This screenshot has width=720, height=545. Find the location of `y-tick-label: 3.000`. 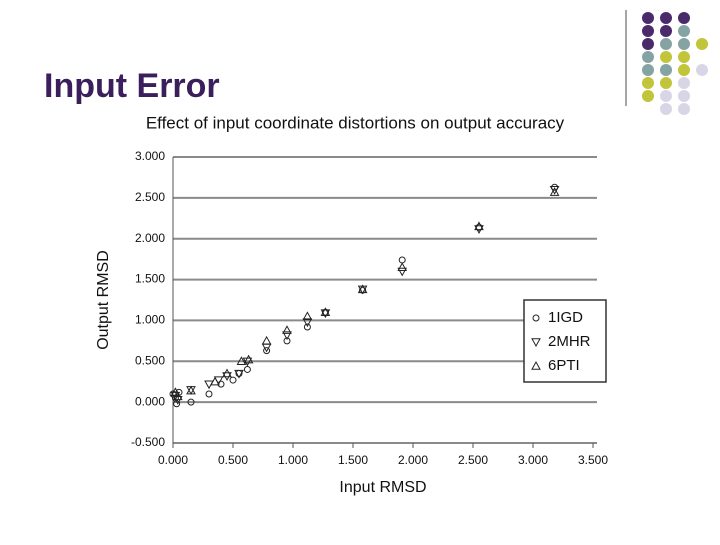

y-tick-label: 3.000 is located at coordinates (150, 156).